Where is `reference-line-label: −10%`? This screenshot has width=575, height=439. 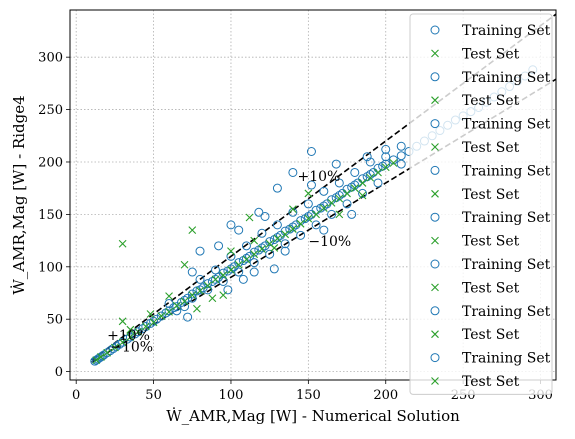
reference-line-label: −10% is located at coordinates (131, 348).